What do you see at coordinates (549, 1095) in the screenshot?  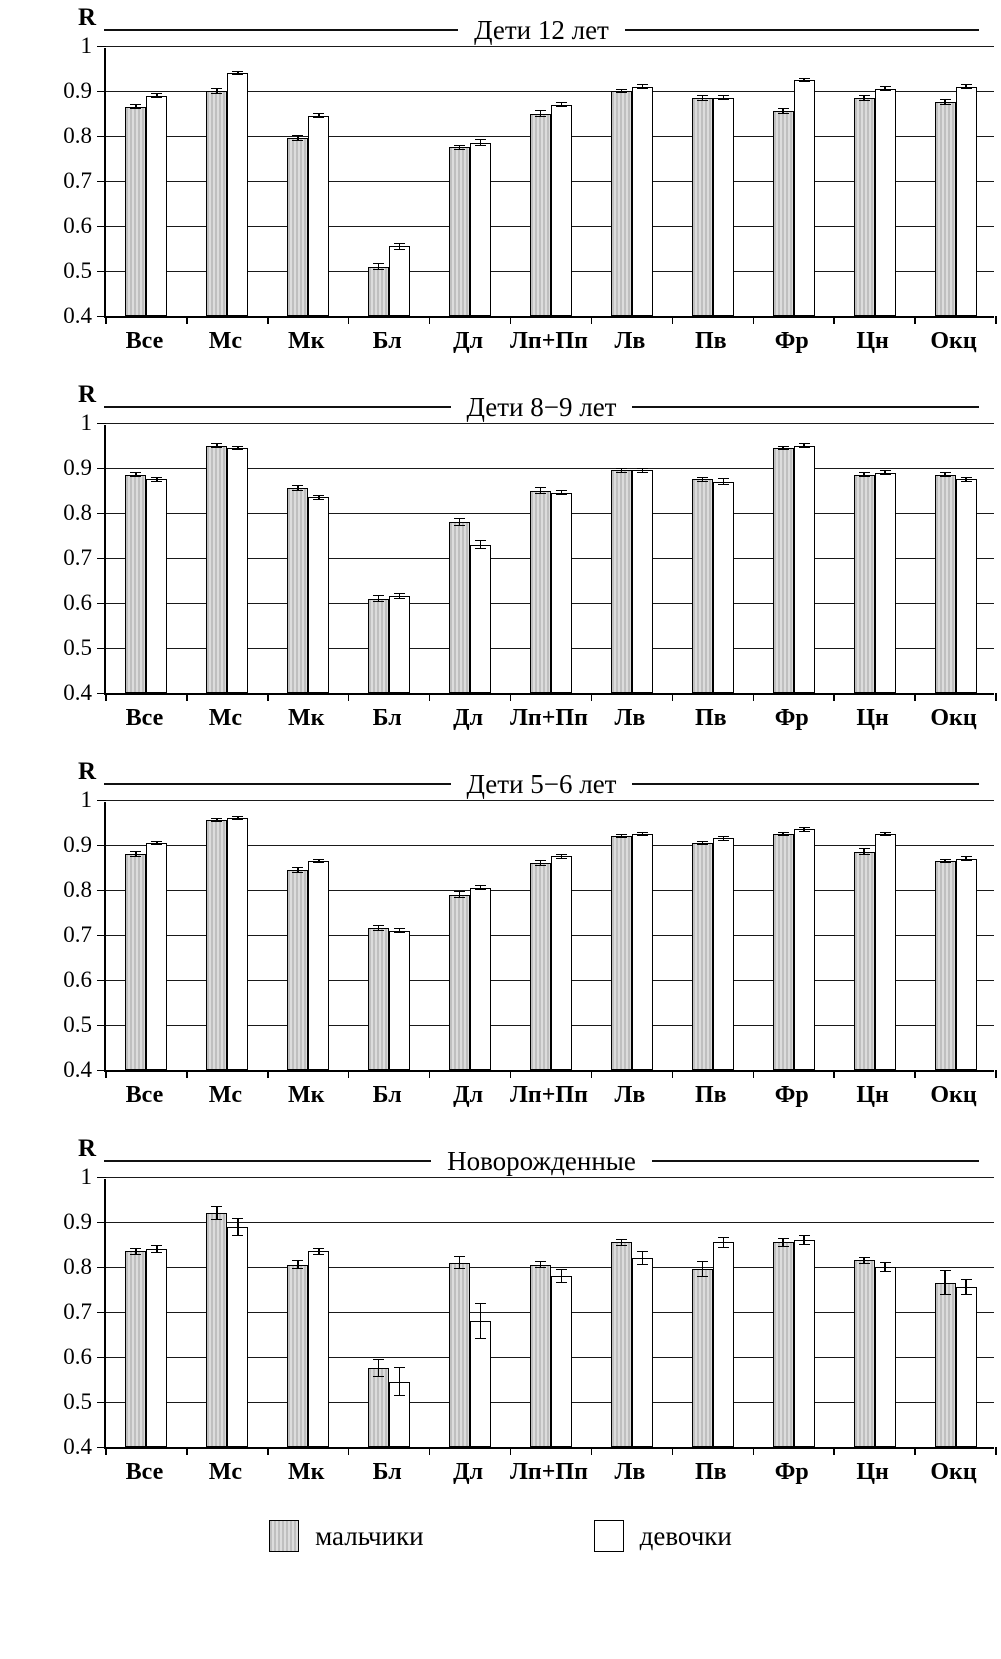 I see `x-axis-labels: Все Мс Мк Бл Дл Лп+Пп Лв Пв Фр Цн Окц` at bounding box center [549, 1095].